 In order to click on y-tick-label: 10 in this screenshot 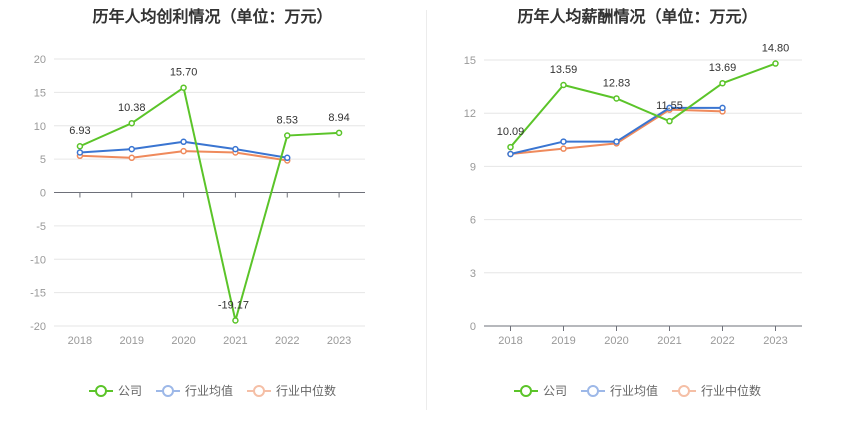, I will do `click(40, 127)`.